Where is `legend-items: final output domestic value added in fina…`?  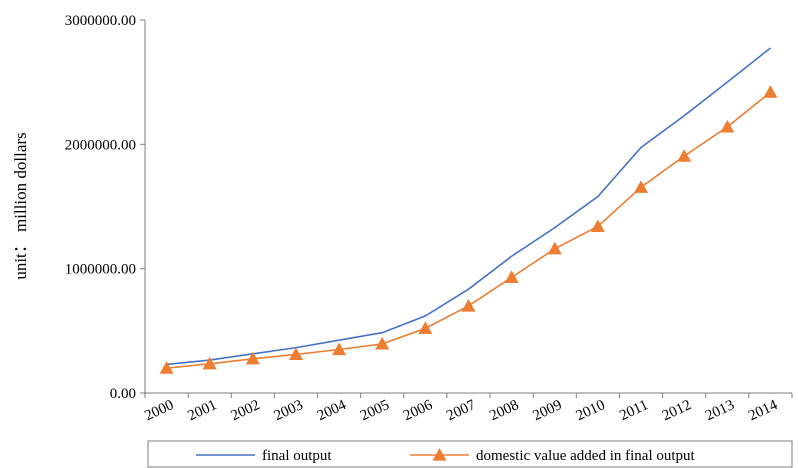 legend-items: final output domestic value added in fina… is located at coordinates (446, 456).